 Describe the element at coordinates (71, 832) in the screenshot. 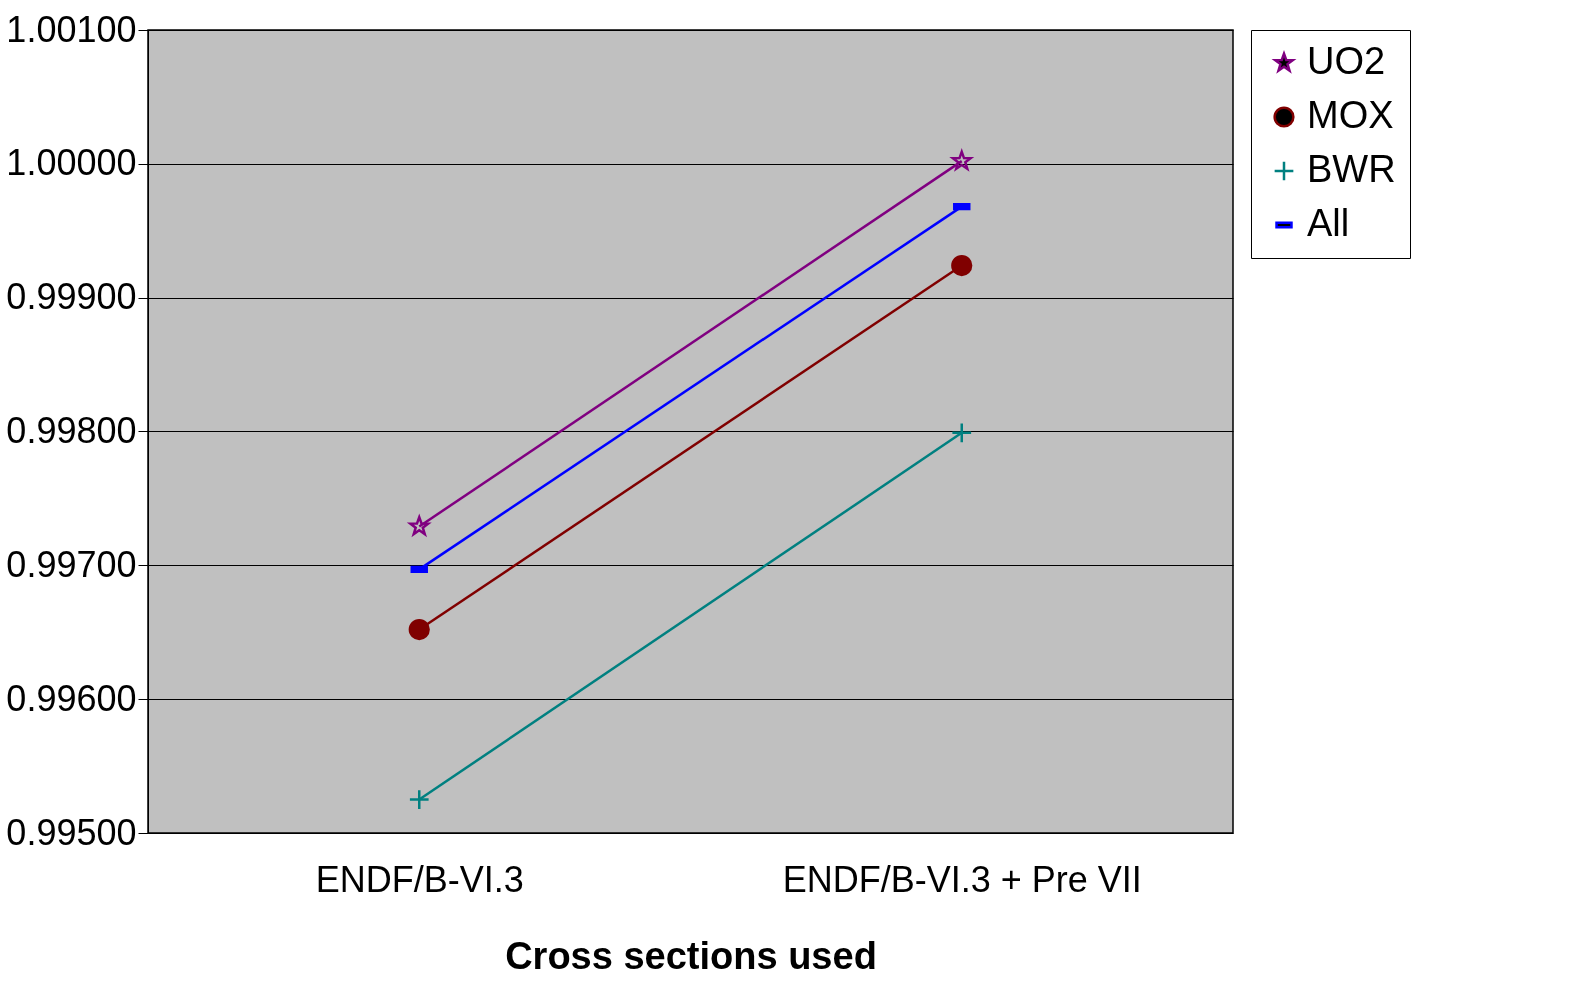

I see `y-tick-label: 0.99500` at that location.